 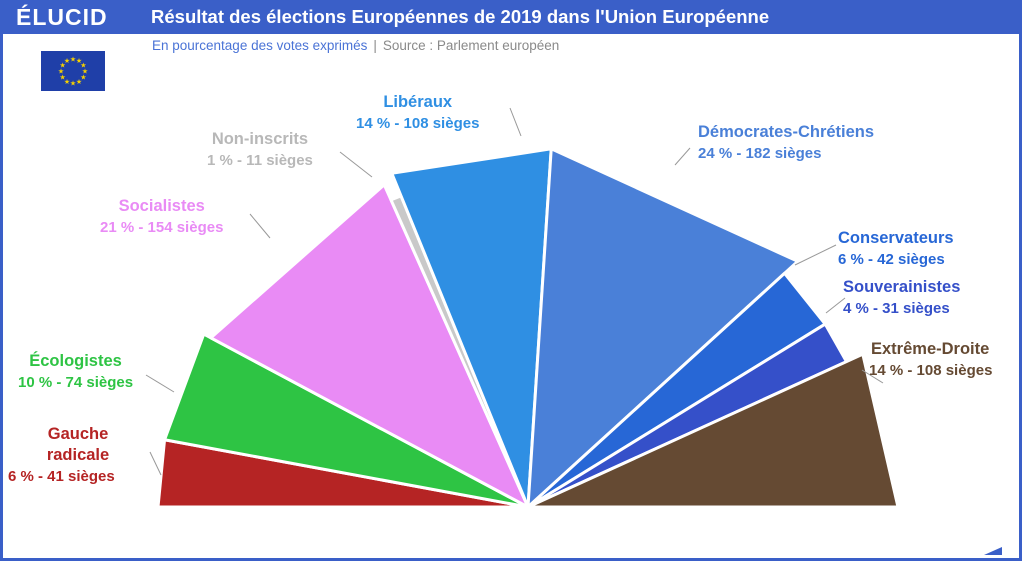 I want to click on eu-flag-icon: ★ ★ ★ ★ ★ ★ ★ ★ ★ ★ ★ ★, so click(x=73, y=71).